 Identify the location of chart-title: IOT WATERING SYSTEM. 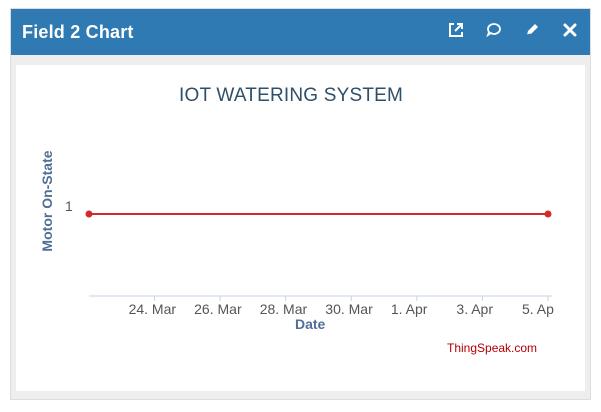
(291, 95).